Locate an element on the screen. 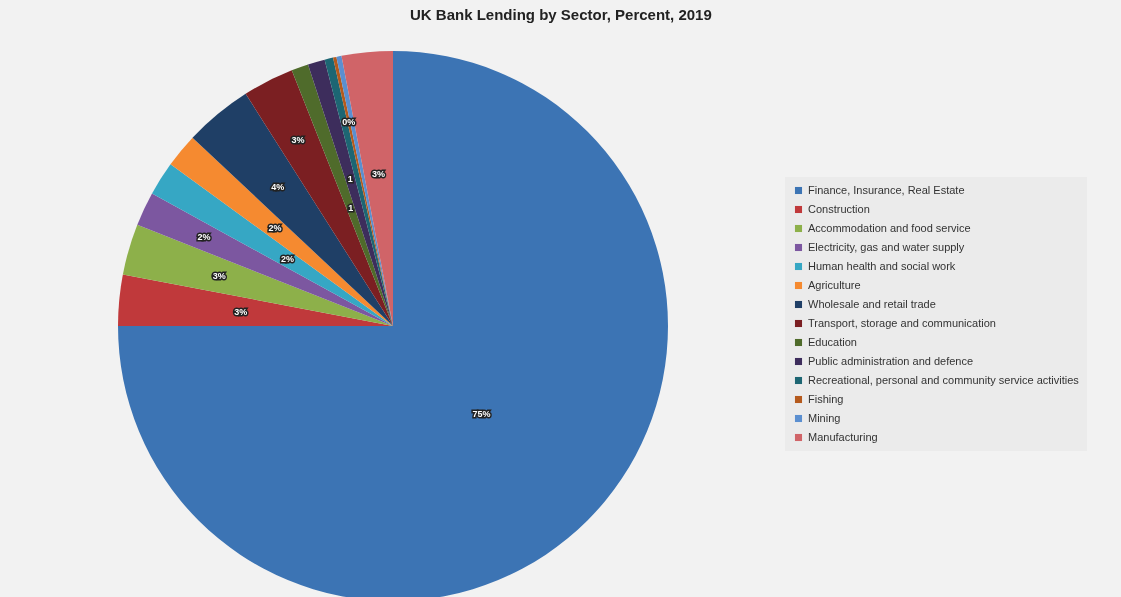 The height and width of the screenshot is (597, 1121). legend-label: Construction is located at coordinates (839, 208).